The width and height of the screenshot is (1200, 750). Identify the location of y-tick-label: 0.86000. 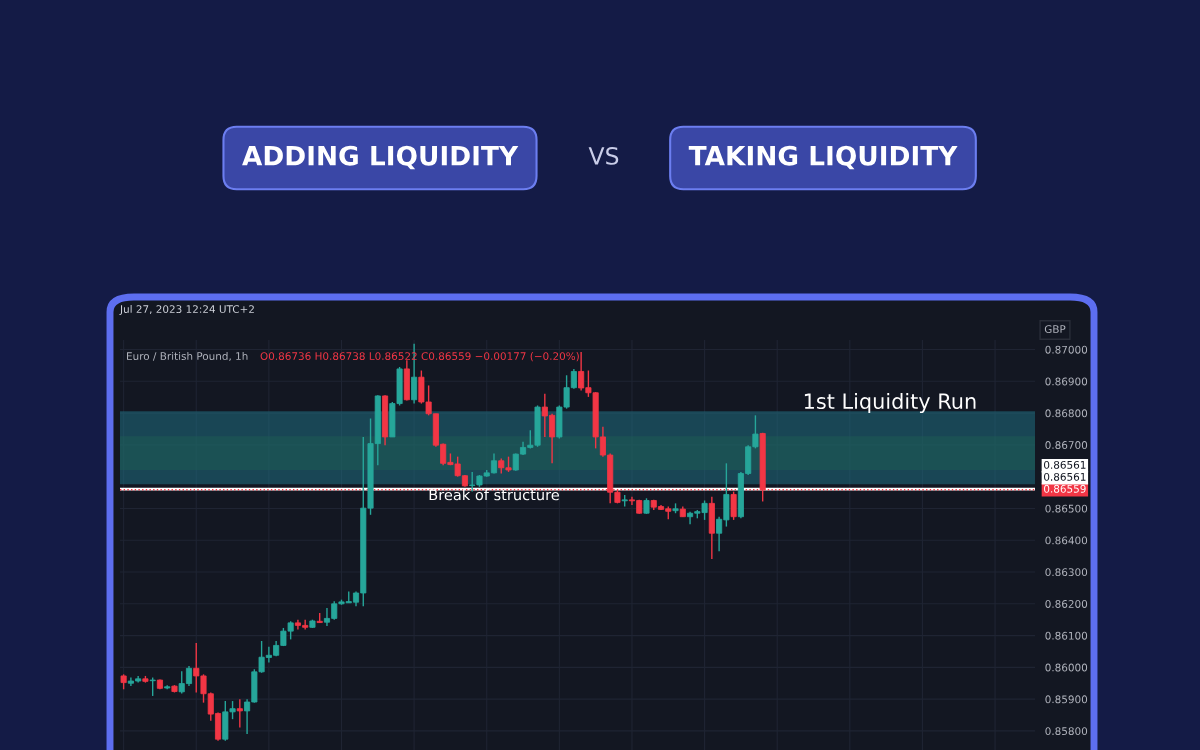
(1066, 667).